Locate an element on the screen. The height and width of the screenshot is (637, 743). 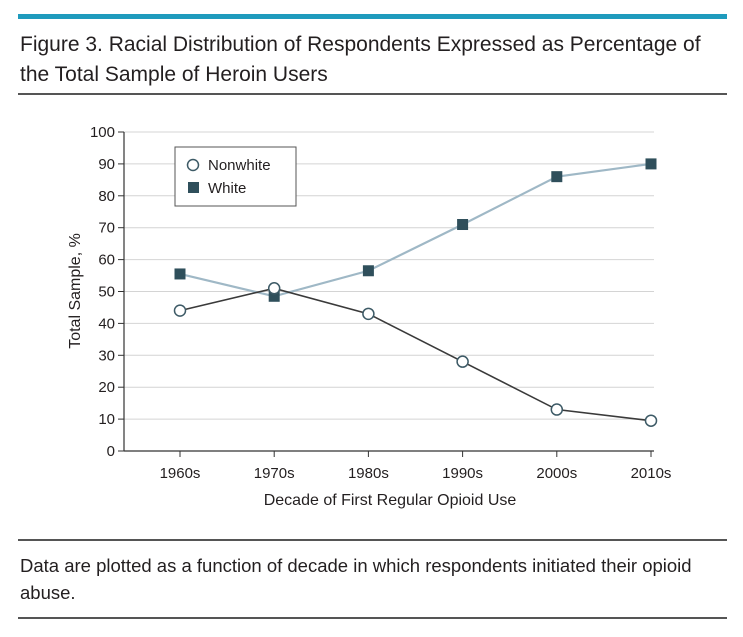
legend-white-marker is located at coordinates (193, 187).